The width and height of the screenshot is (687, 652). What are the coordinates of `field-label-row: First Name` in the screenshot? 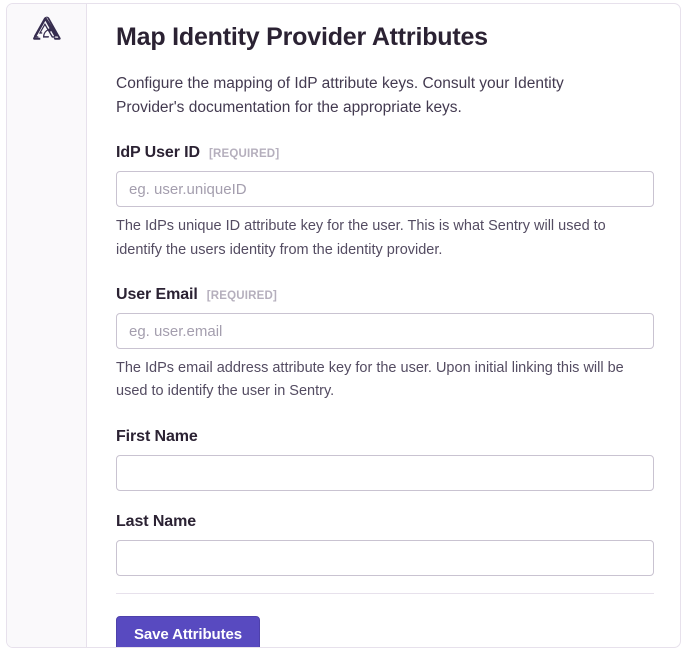 It's located at (385, 437).